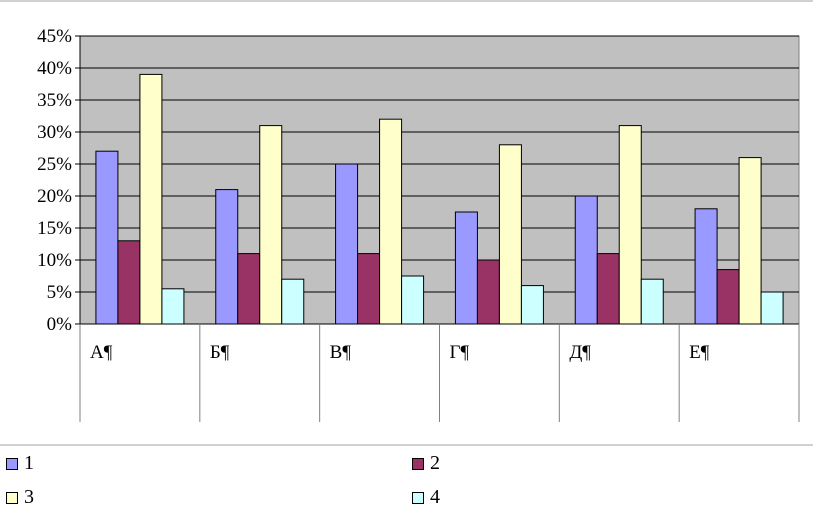 The width and height of the screenshot is (813, 514). I want to click on y-tick-label: 45%, so click(54, 36).